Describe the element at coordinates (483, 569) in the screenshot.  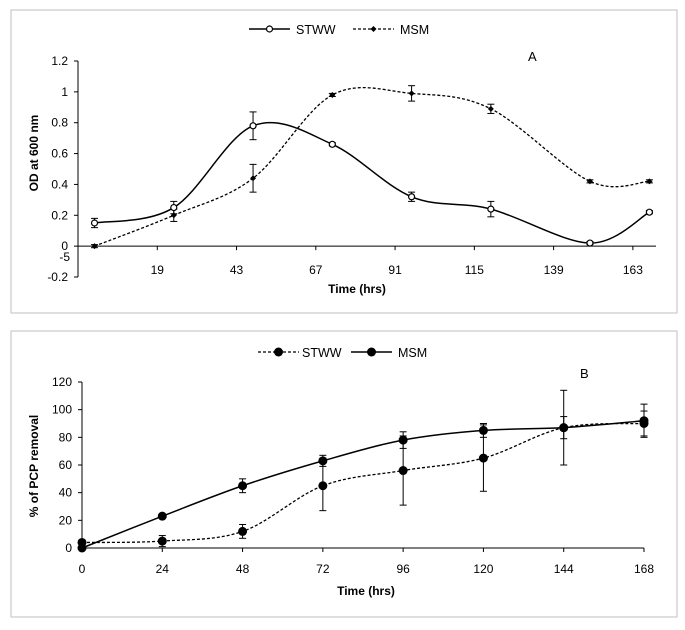
I see `x-tick-label-b: 120` at that location.